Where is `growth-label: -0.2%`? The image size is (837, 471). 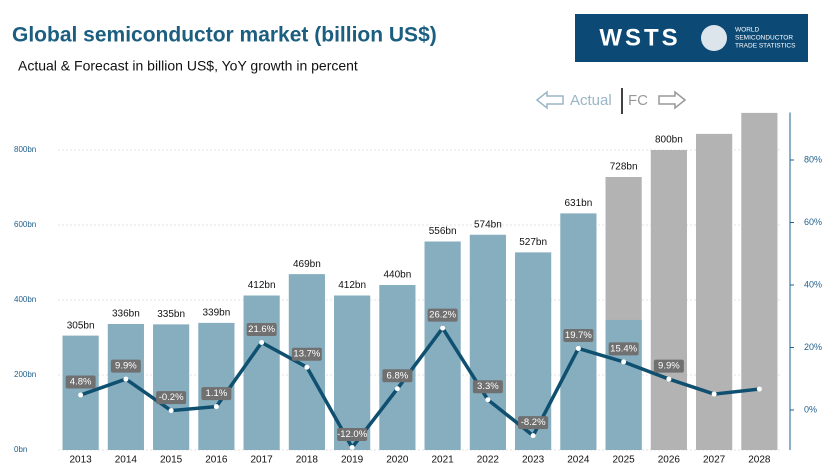
growth-label: -0.2% is located at coordinates (171, 397).